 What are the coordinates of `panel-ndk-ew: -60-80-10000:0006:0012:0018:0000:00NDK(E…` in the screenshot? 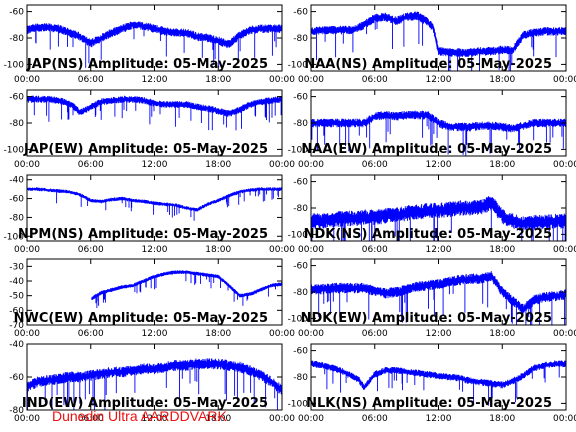 It's located at (432, 298).